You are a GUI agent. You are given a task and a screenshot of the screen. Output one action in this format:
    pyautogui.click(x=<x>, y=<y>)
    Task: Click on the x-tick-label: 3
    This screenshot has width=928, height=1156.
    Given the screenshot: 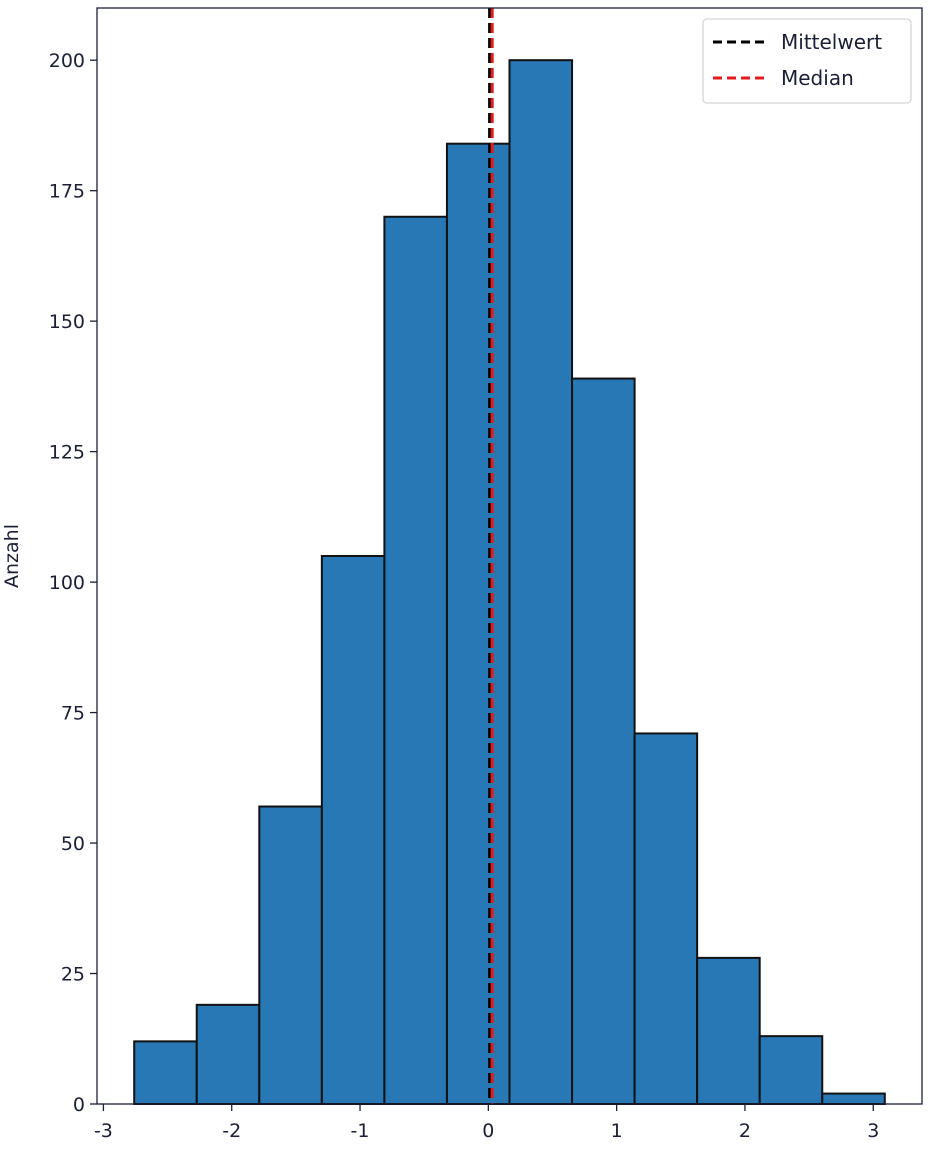 What is the action you would take?
    pyautogui.click(x=873, y=1131)
    